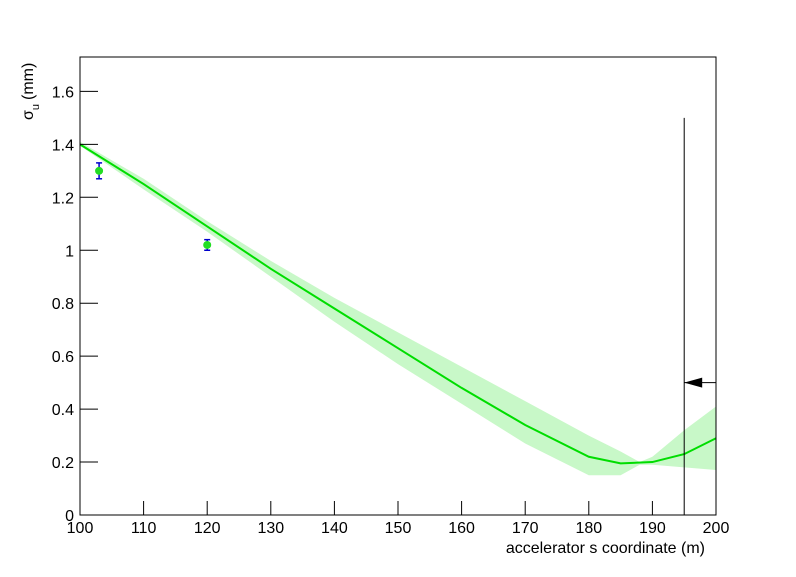  I want to click on x-tick-label: 140, so click(334, 528).